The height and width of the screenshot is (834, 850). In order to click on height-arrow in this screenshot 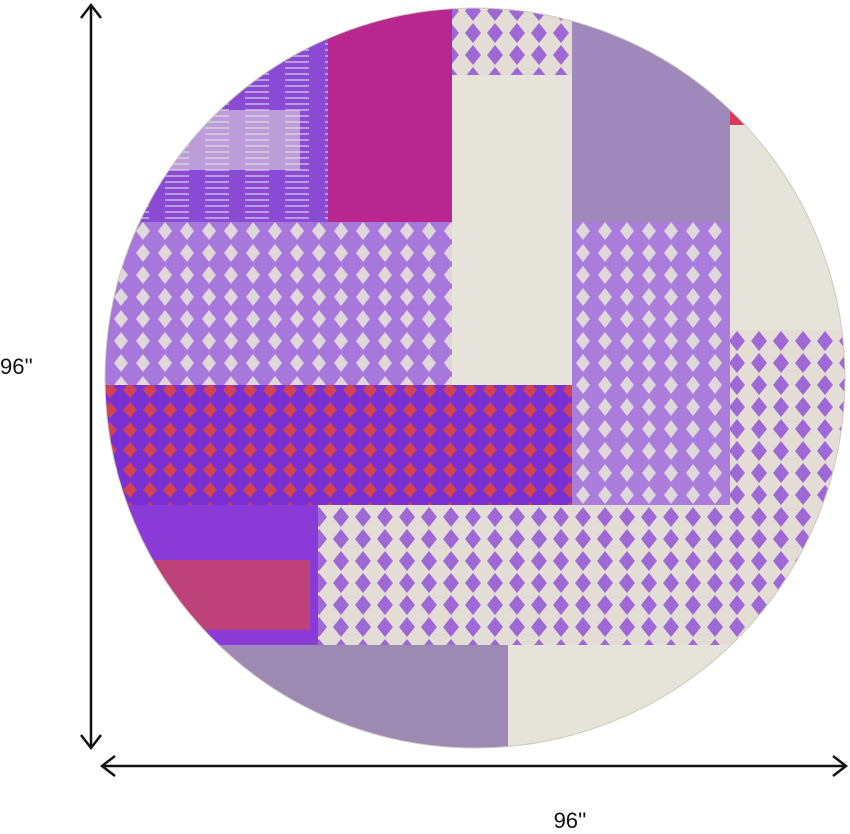, I will do `click(91, 376)`.